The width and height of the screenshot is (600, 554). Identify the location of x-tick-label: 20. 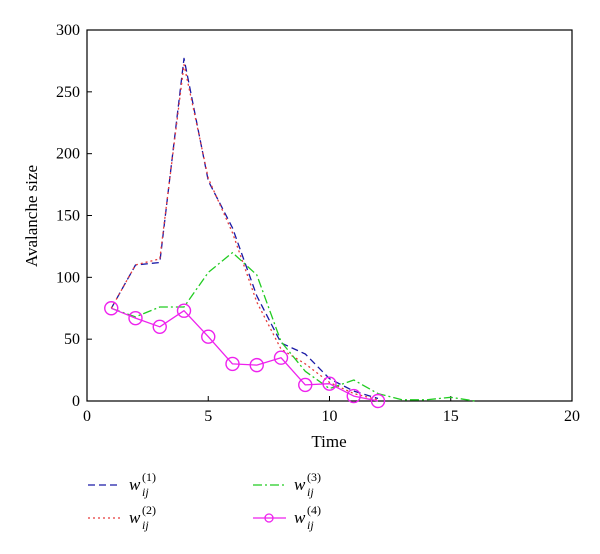
(572, 416).